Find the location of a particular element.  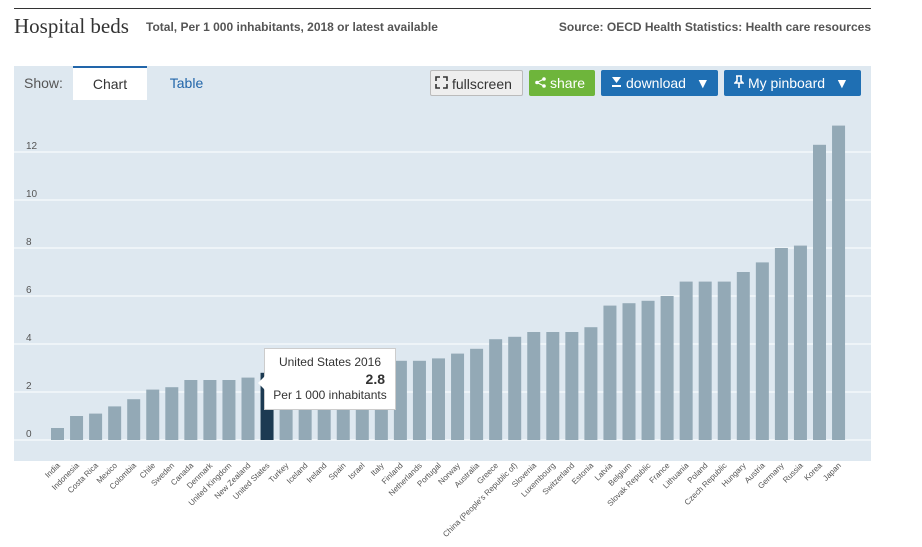

pinboard-button: My pinboard ▼ is located at coordinates (792, 83).